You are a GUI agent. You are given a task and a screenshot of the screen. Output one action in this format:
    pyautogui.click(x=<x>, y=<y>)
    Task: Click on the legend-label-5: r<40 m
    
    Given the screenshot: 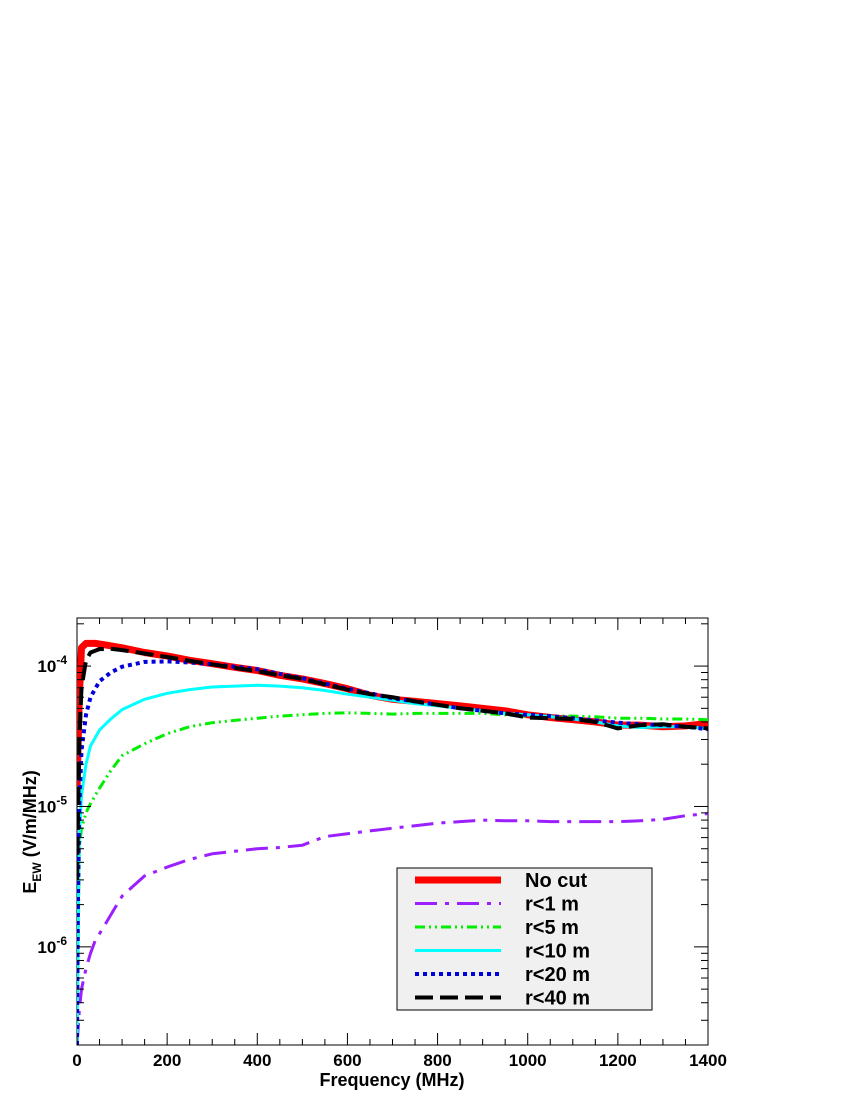 What is the action you would take?
    pyautogui.click(x=557, y=999)
    